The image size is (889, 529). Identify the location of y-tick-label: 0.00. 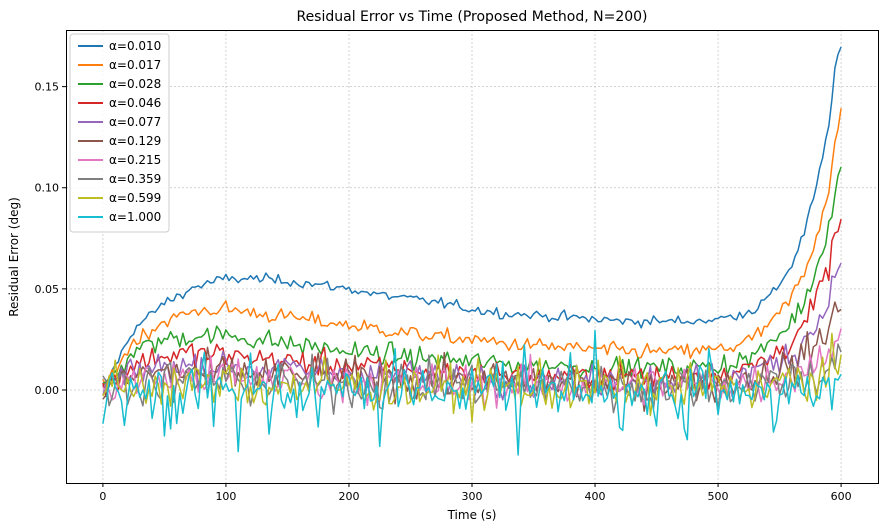
(47, 390).